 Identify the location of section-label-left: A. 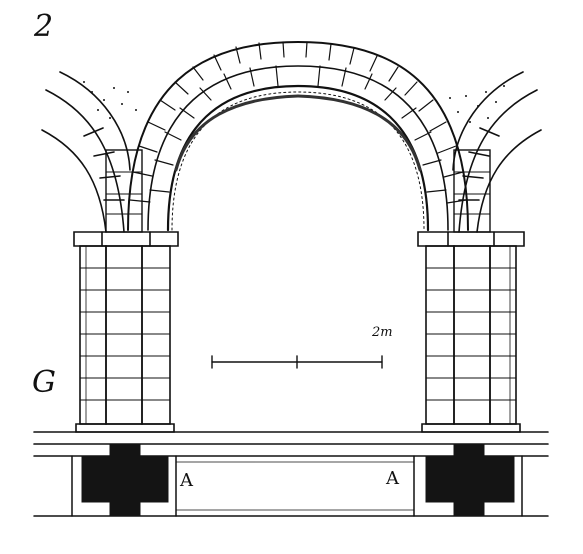
(186, 480).